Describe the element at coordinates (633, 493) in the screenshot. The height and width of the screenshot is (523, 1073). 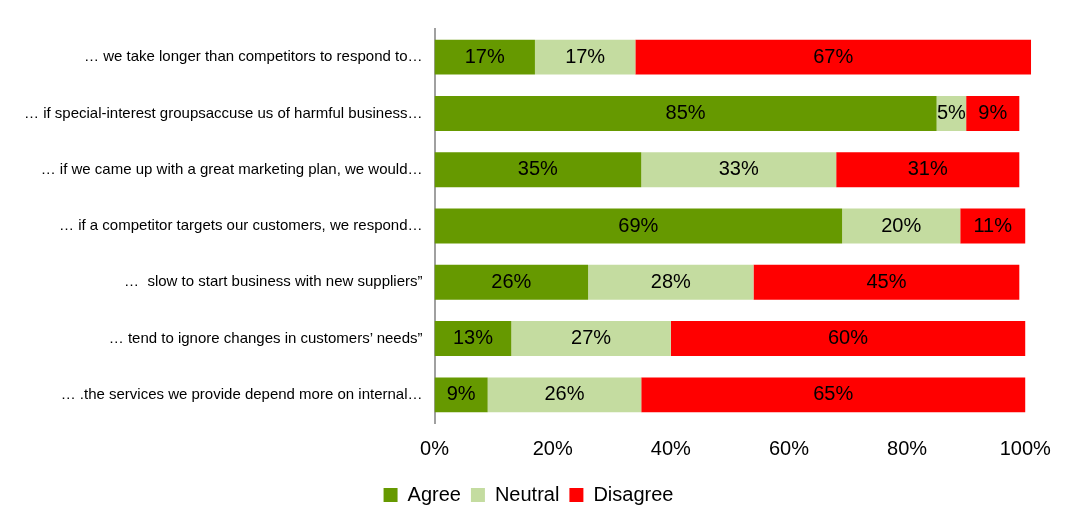
I see `legend-label: Disagree` at that location.